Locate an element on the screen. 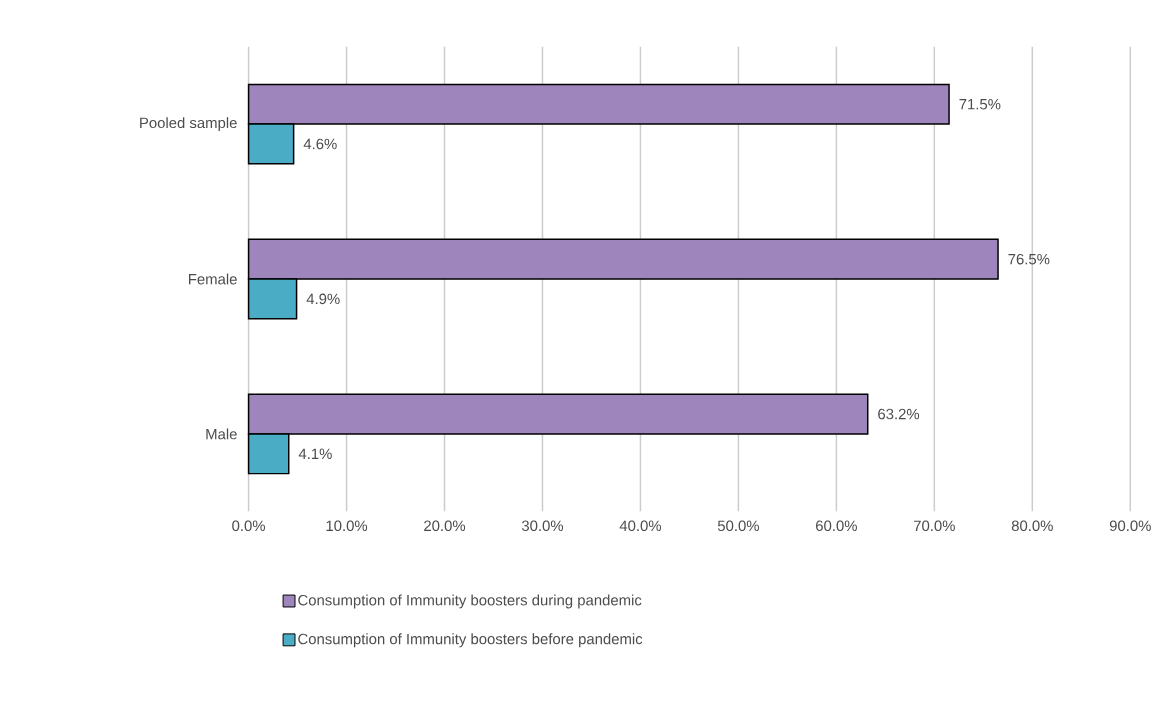  x-tick-label: 60.0% is located at coordinates (836, 526).